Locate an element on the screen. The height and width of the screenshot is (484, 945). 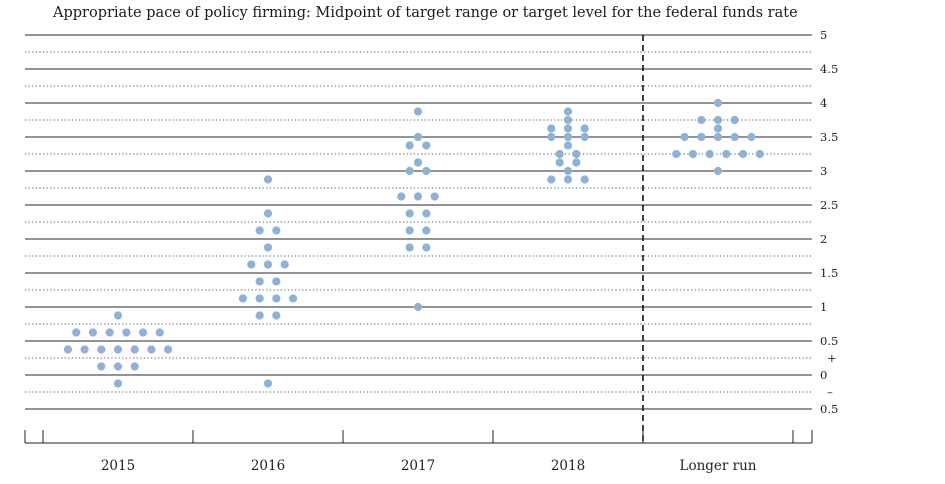
y-tick-label: 1 is located at coordinates (823, 307).